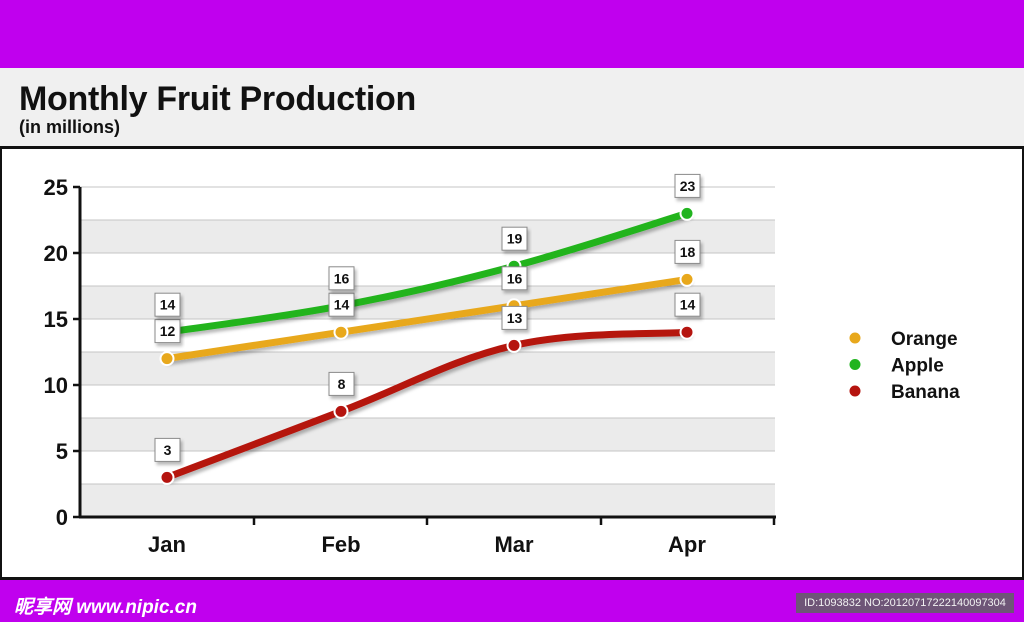 This screenshot has width=1024, height=622. I want to click on watermark-id: ID:1093832 NO:20120717222140097304, so click(905, 603).